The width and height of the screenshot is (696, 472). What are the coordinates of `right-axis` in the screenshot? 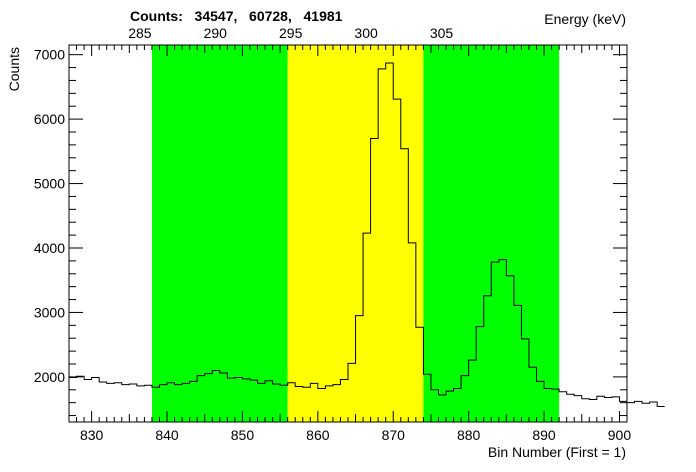 It's located at (620, 235).